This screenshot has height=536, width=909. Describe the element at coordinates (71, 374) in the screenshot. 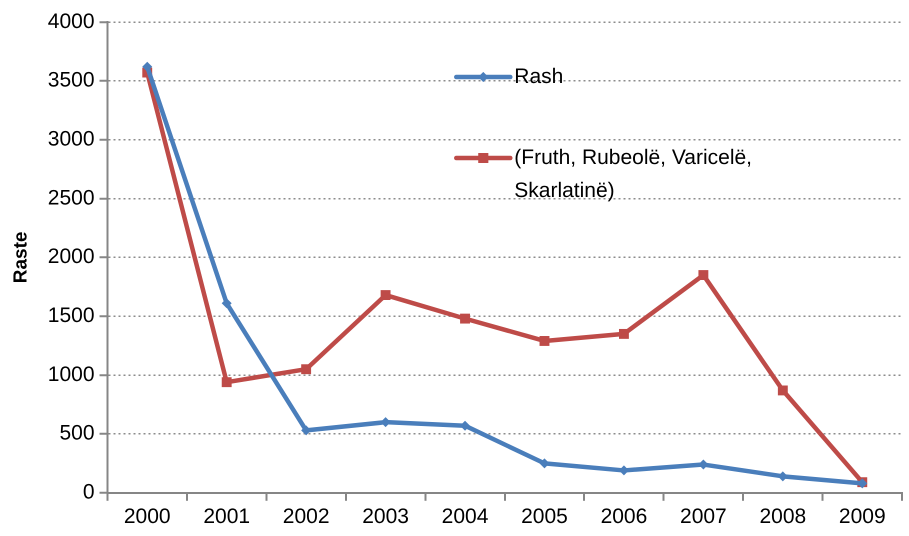

I see `y-tick-label: 1000` at that location.